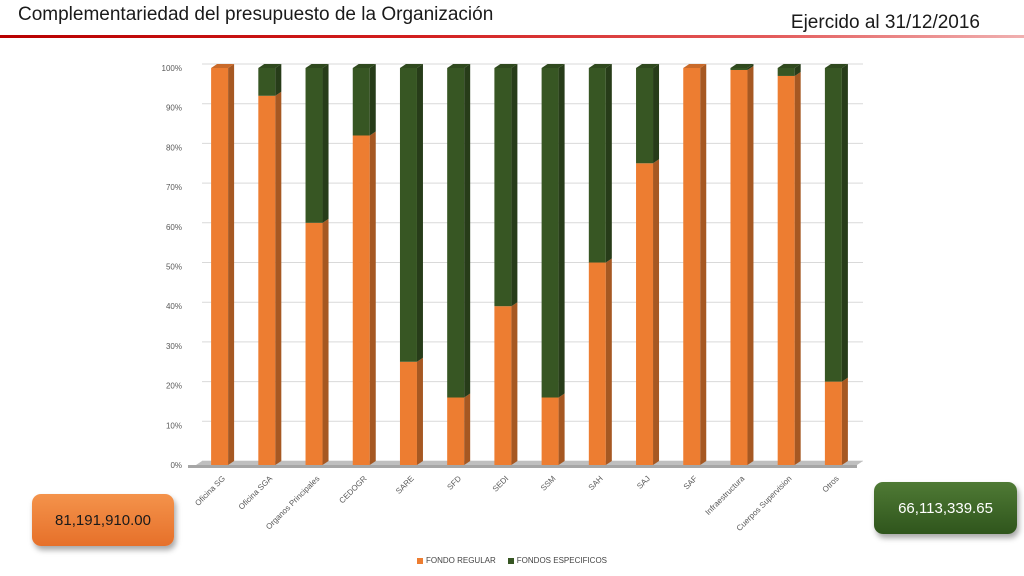  I want to click on total-fondos-especificos-value: 66,113,339.65, so click(945, 508).